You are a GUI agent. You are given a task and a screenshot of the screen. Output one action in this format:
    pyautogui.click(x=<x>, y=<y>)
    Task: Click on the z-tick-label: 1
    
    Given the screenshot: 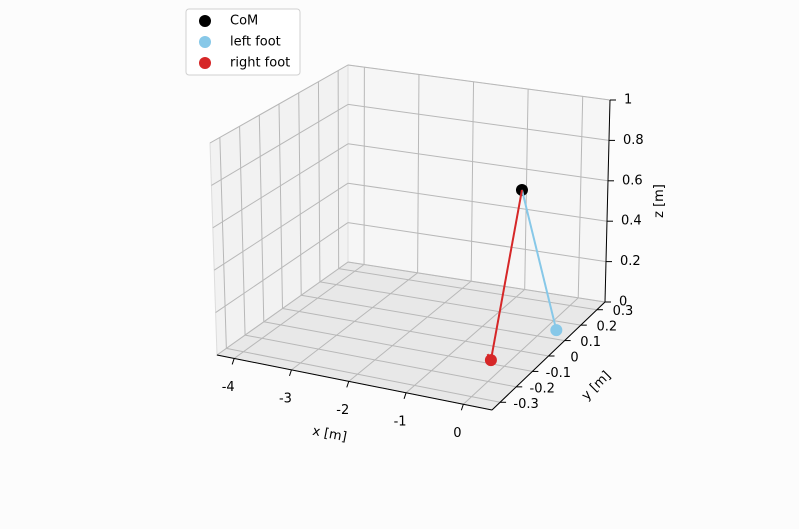 What is the action you would take?
    pyautogui.click(x=628, y=100)
    